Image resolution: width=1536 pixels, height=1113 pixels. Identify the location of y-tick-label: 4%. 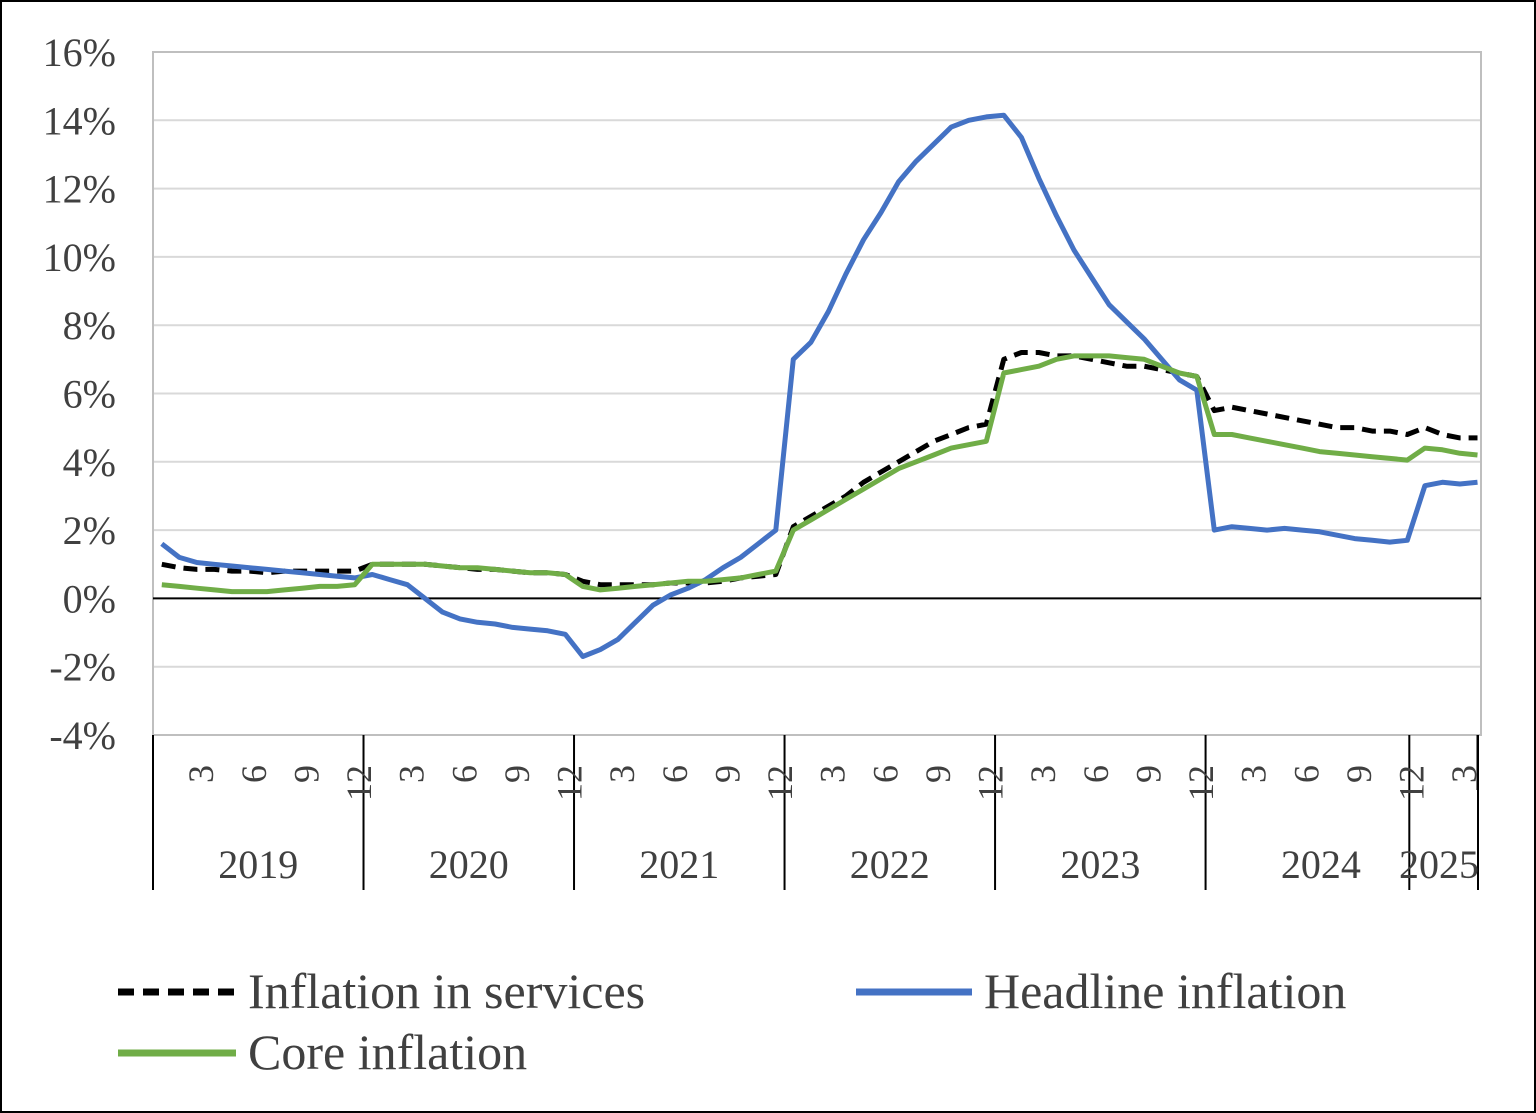
(89, 462).